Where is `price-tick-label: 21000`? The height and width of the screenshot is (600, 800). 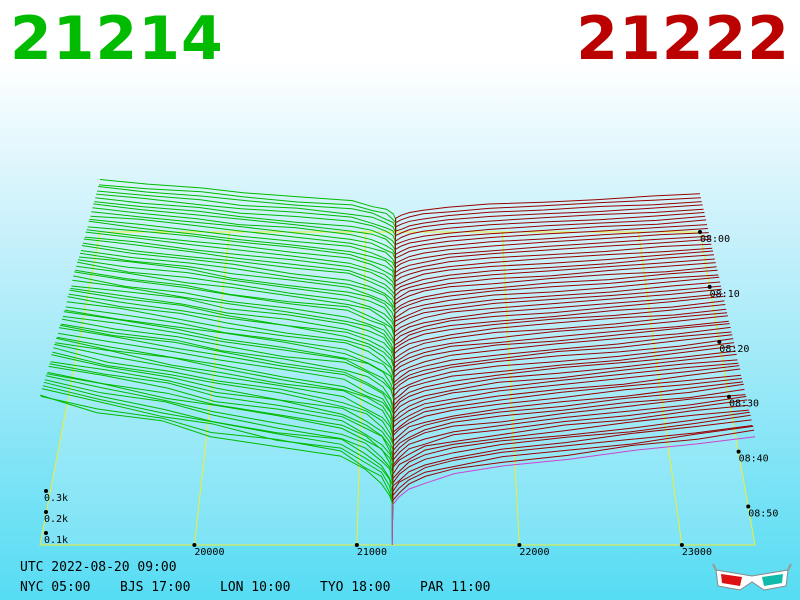
price-tick-label: 21000 is located at coordinates (372, 552).